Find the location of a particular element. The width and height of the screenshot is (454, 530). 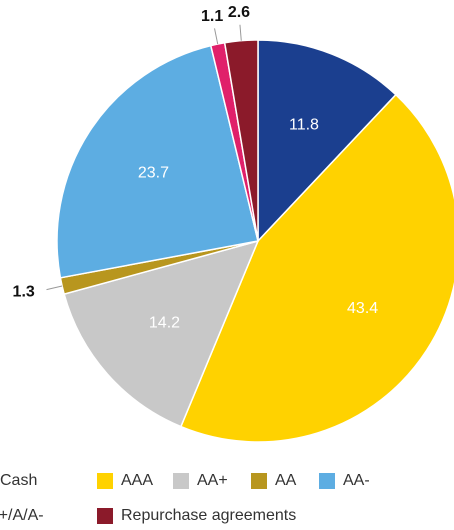

legend-label: A+/A/A- is located at coordinates (22, 515).